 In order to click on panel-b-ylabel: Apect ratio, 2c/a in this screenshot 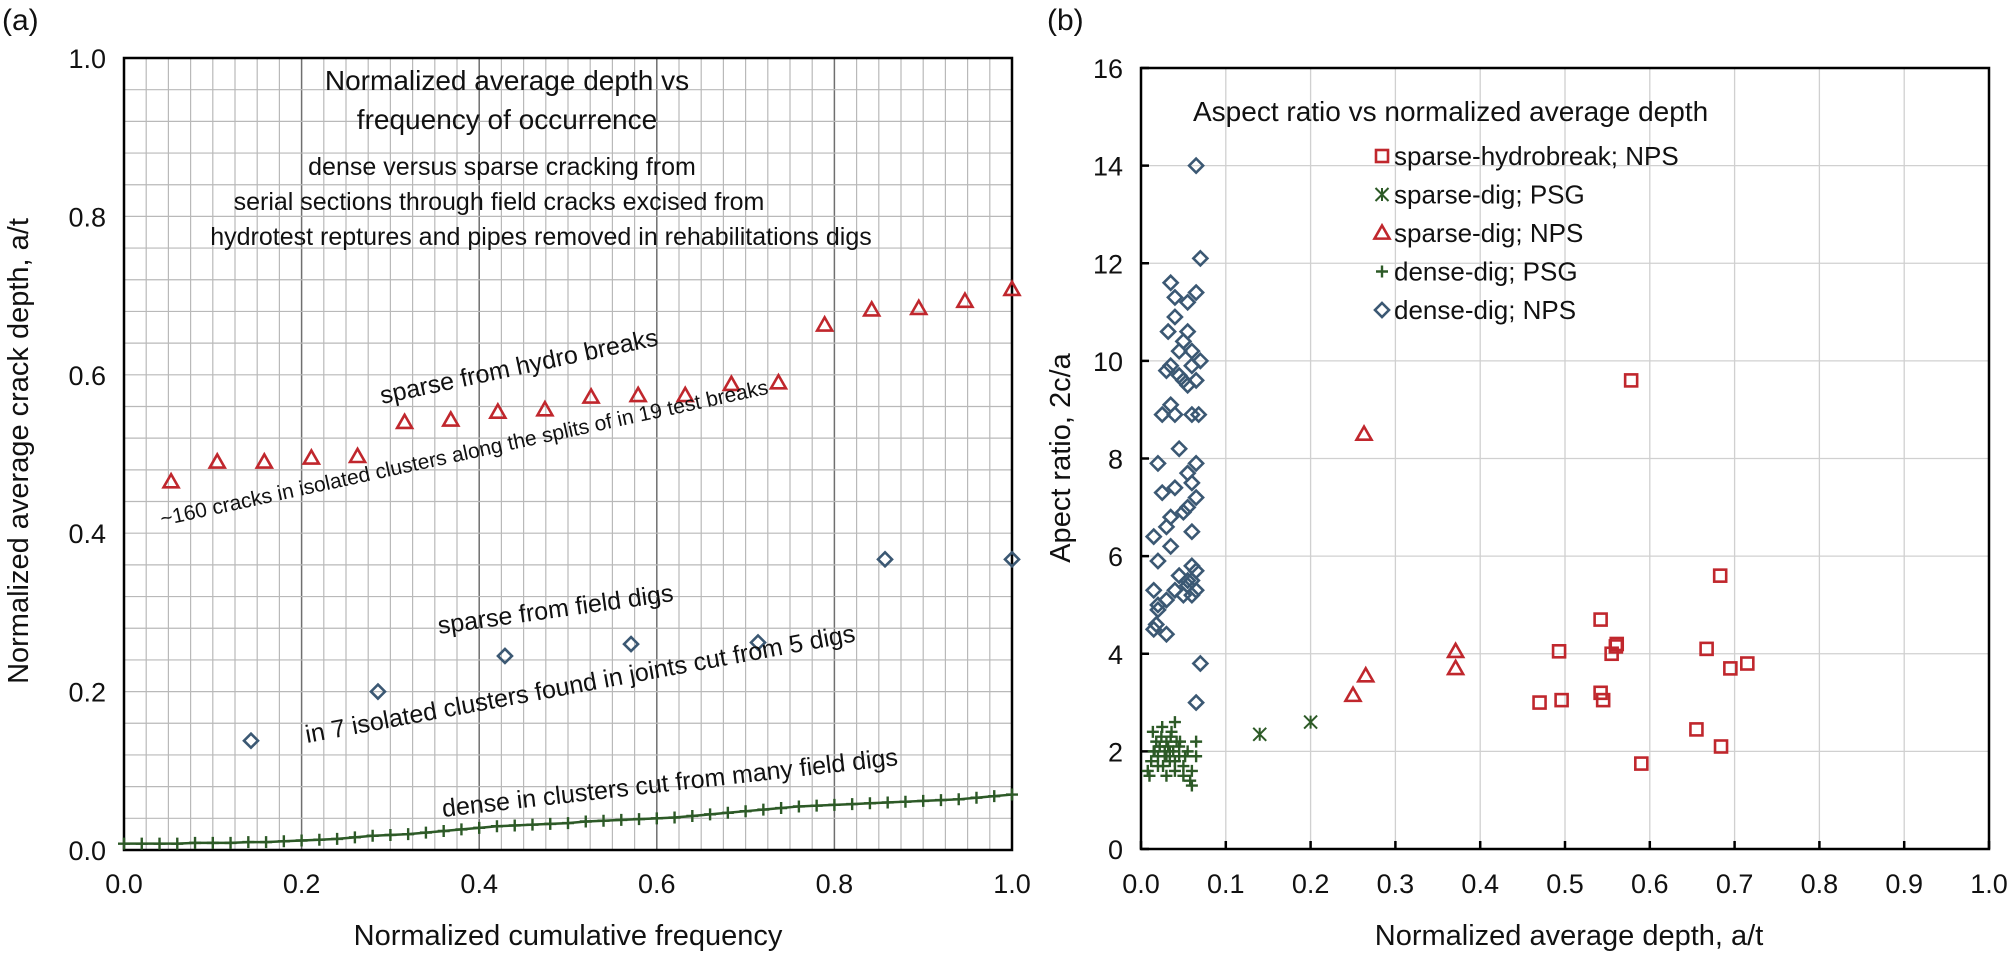, I will do `click(1061, 457)`.